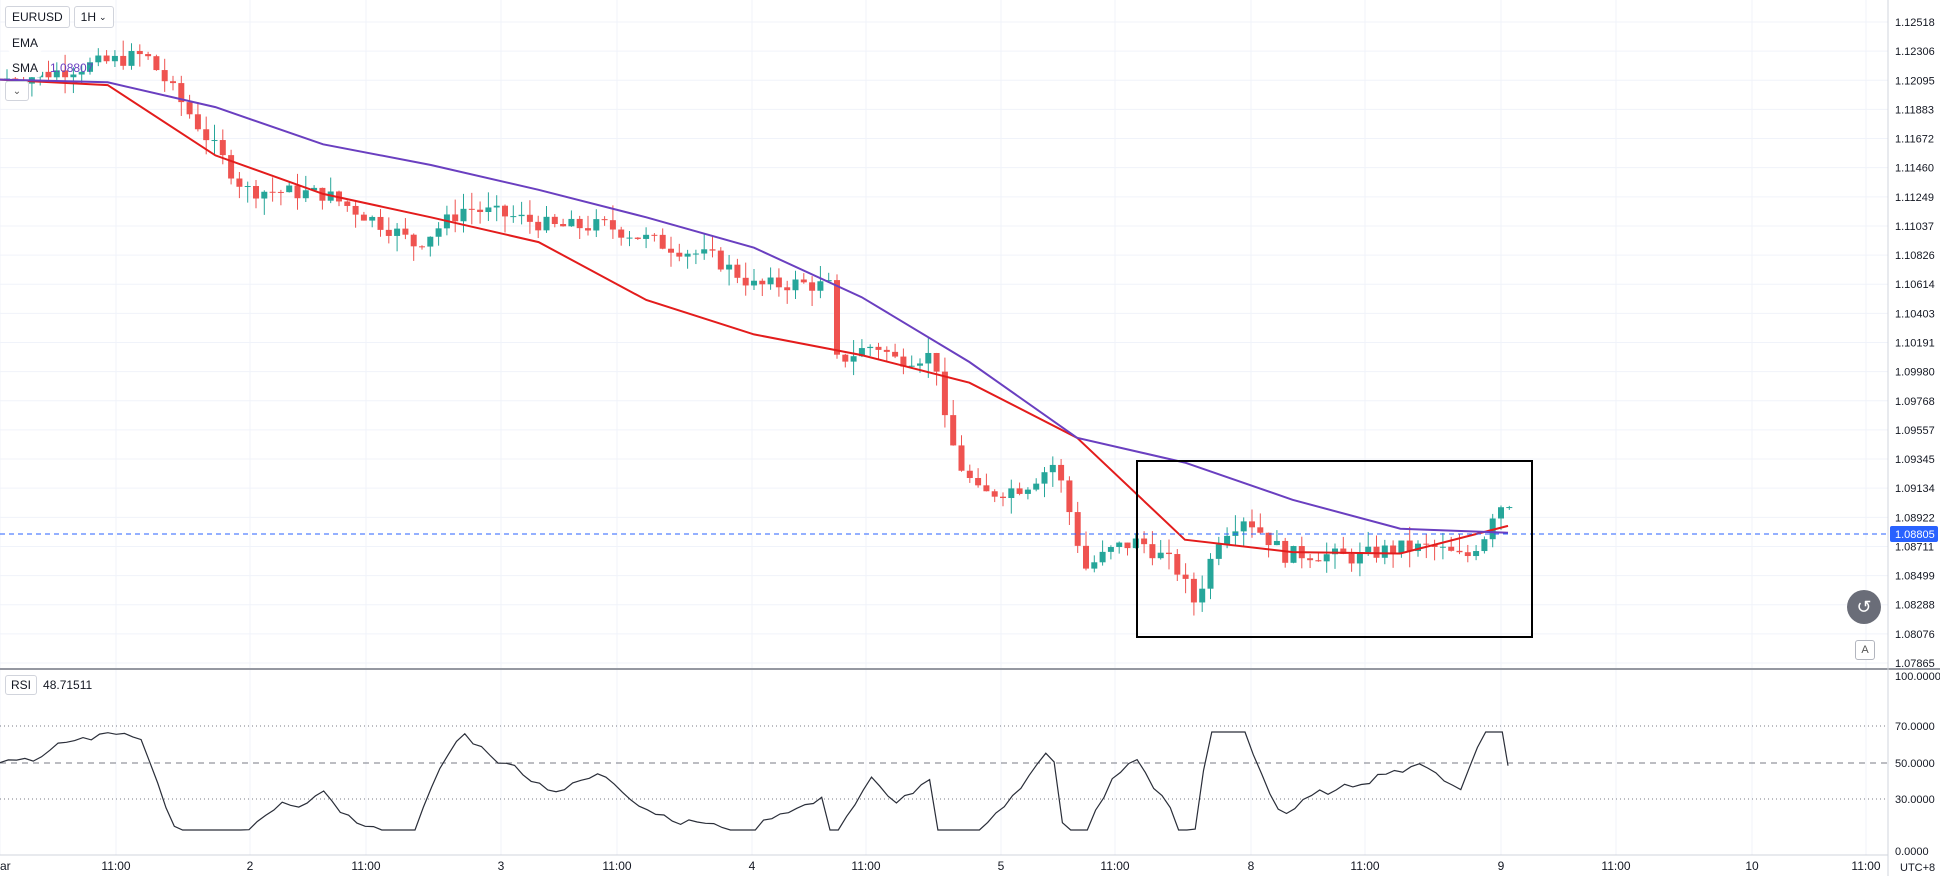 The height and width of the screenshot is (876, 1940). What do you see at coordinates (17, 91) in the screenshot?
I see `legend-collapse-button: ⌄` at bounding box center [17, 91].